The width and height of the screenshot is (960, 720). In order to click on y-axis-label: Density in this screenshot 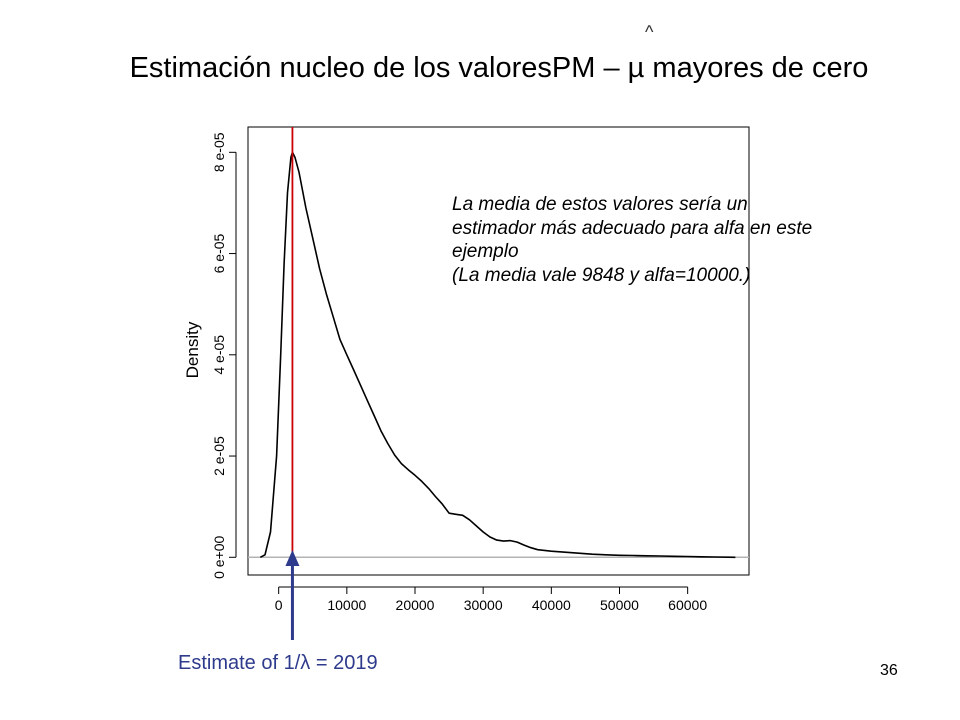, I will do `click(192, 349)`.